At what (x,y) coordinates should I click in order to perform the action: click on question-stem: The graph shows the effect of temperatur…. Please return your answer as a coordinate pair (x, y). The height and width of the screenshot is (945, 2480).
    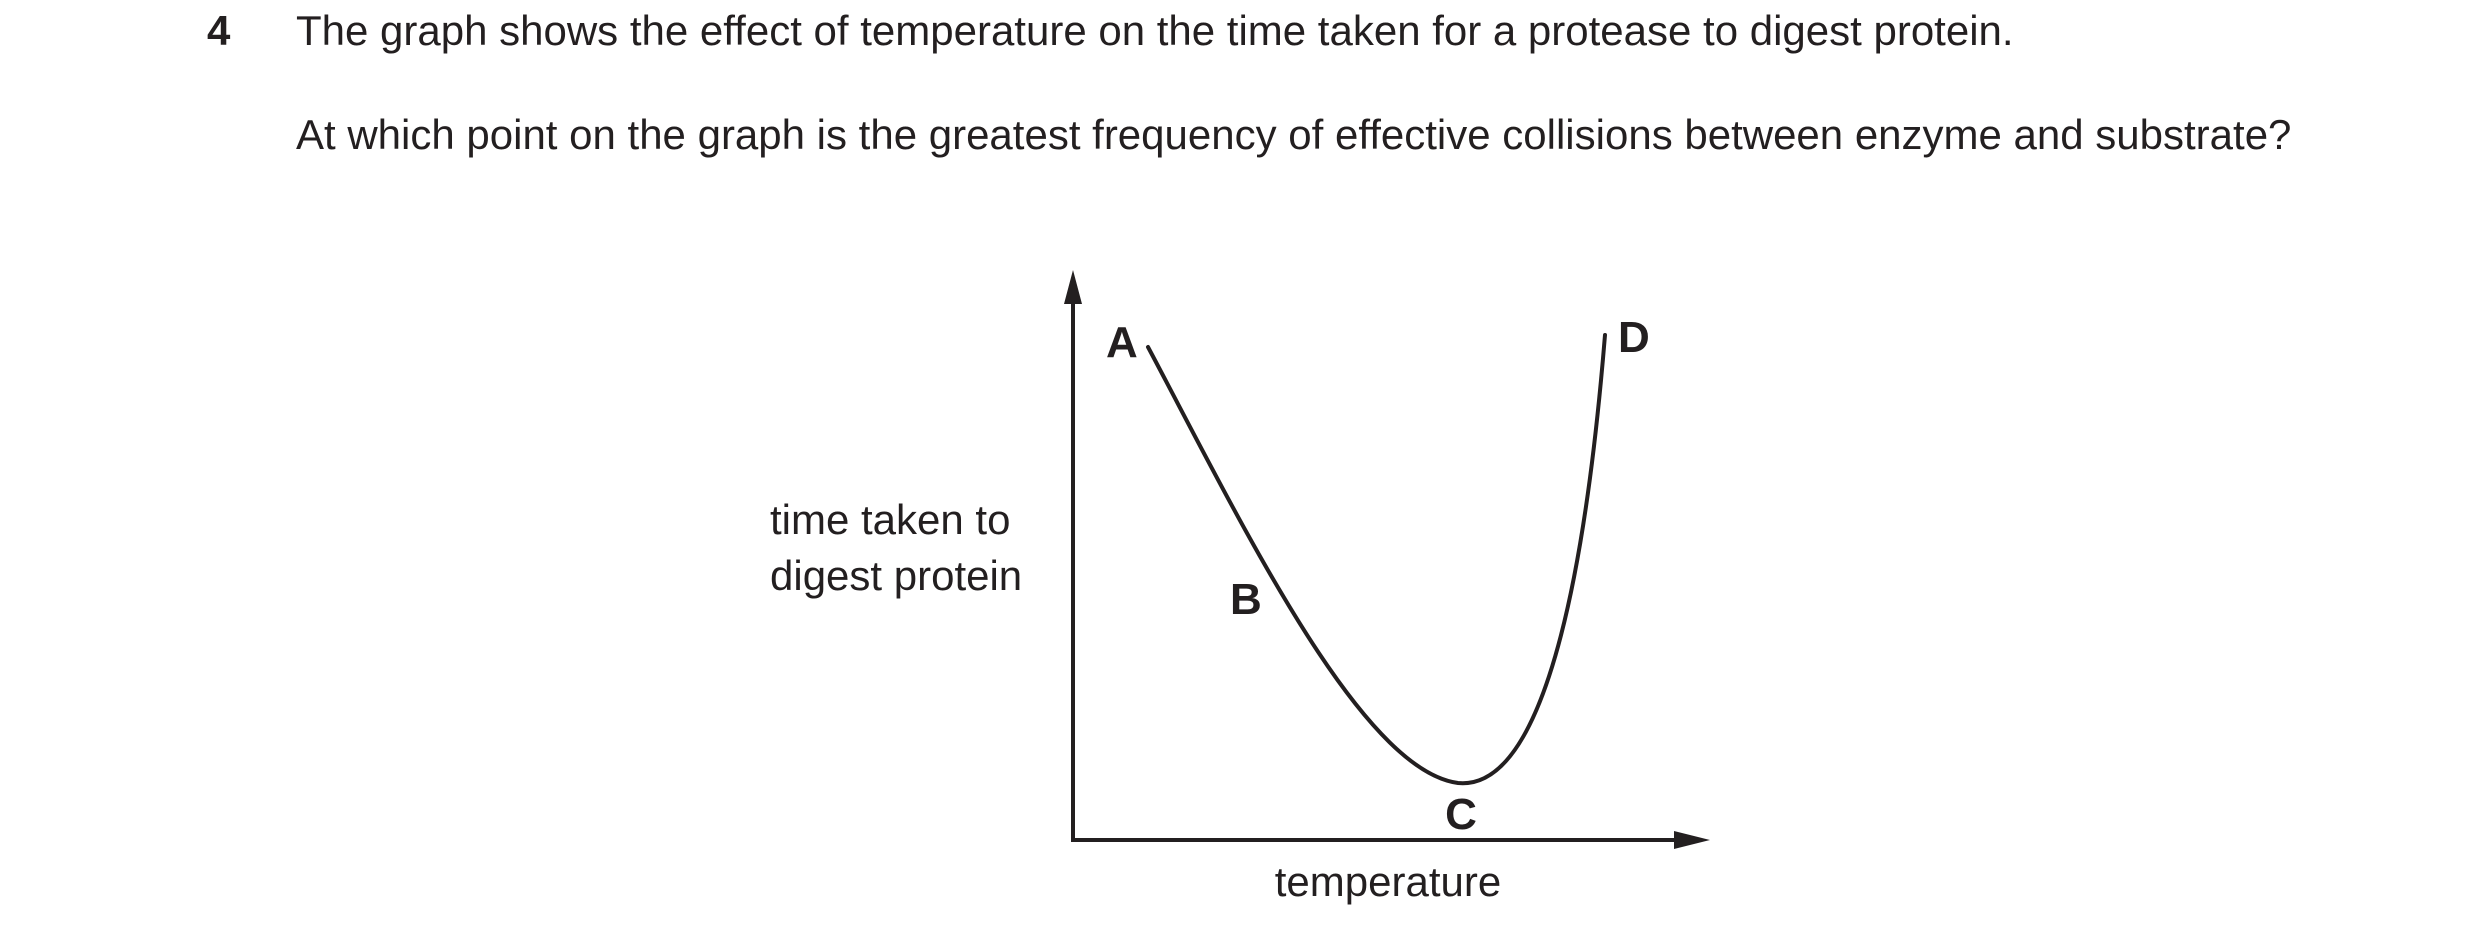
    Looking at the image, I should click on (1155, 30).